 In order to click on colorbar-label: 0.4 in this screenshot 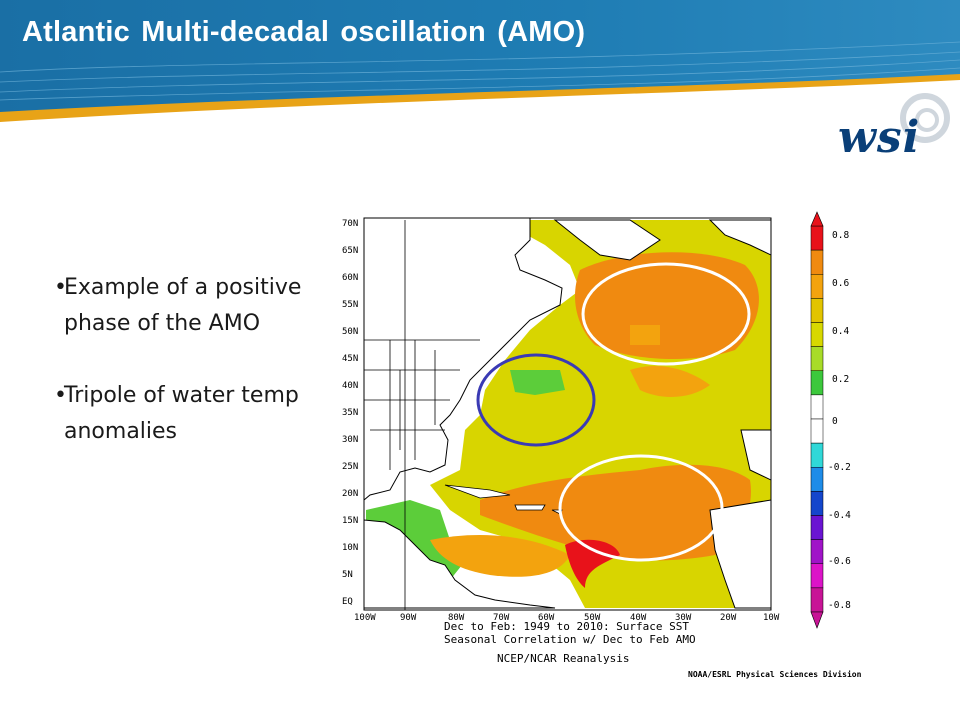, I will do `click(840, 331)`.